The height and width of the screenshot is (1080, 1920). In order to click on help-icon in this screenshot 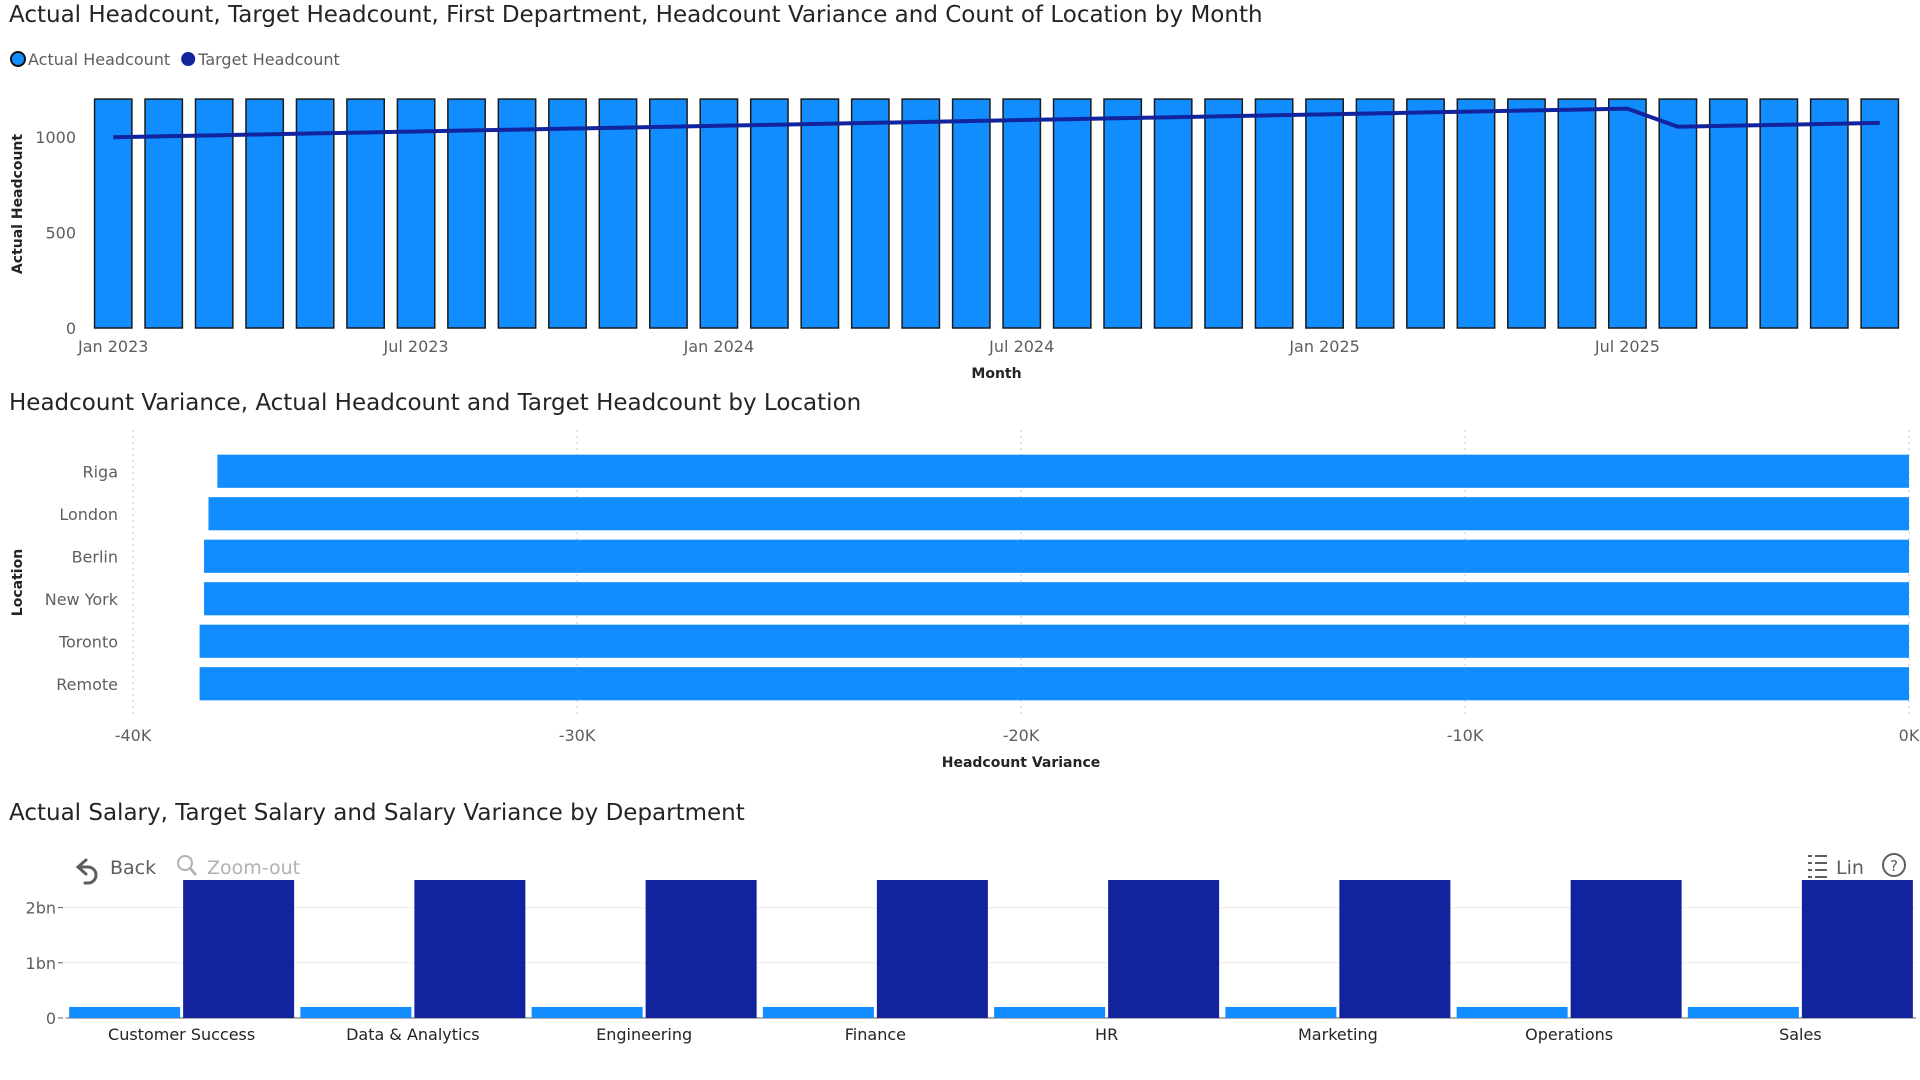, I will do `click(1894, 865)`.